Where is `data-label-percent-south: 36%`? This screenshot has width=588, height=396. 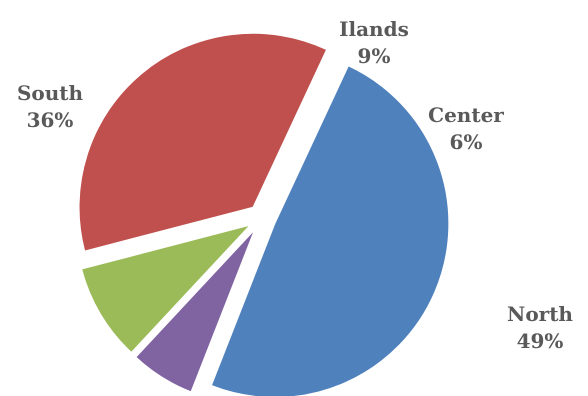
data-label-percent-south: 36% is located at coordinates (50, 120).